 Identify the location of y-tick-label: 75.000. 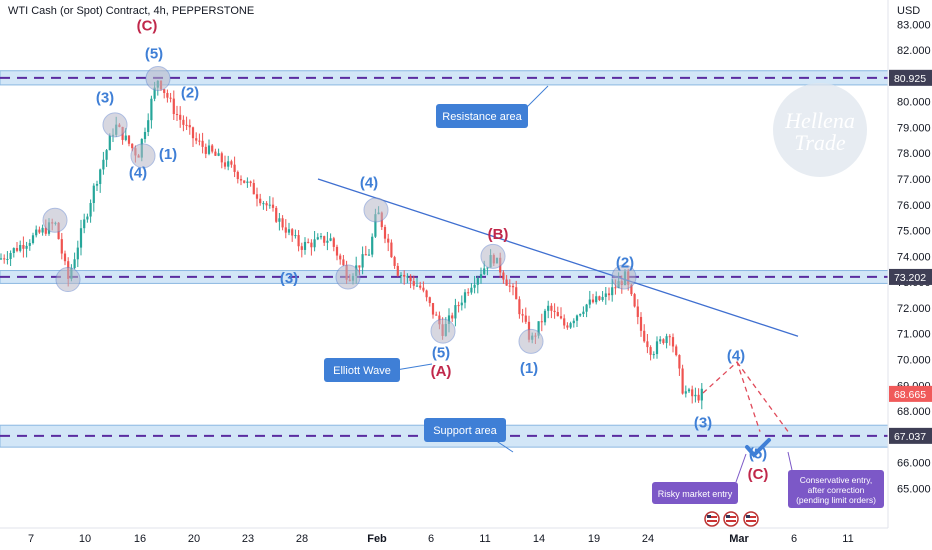
(914, 232).